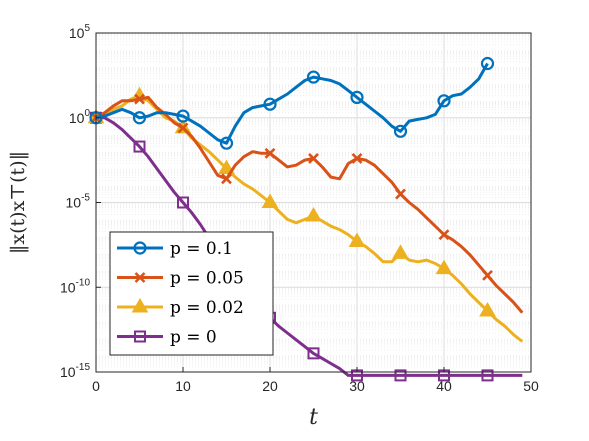 This screenshot has height=441, width=589. What do you see at coordinates (80, 32) in the screenshot?
I see `y-tick-label: 10⁵` at bounding box center [80, 32].